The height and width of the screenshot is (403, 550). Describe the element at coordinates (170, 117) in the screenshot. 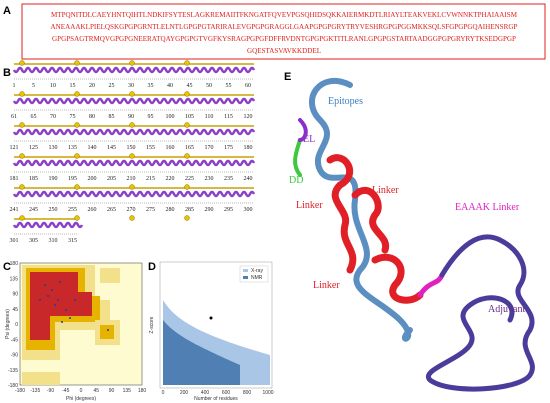

I see `residue-number: 100` at that location.